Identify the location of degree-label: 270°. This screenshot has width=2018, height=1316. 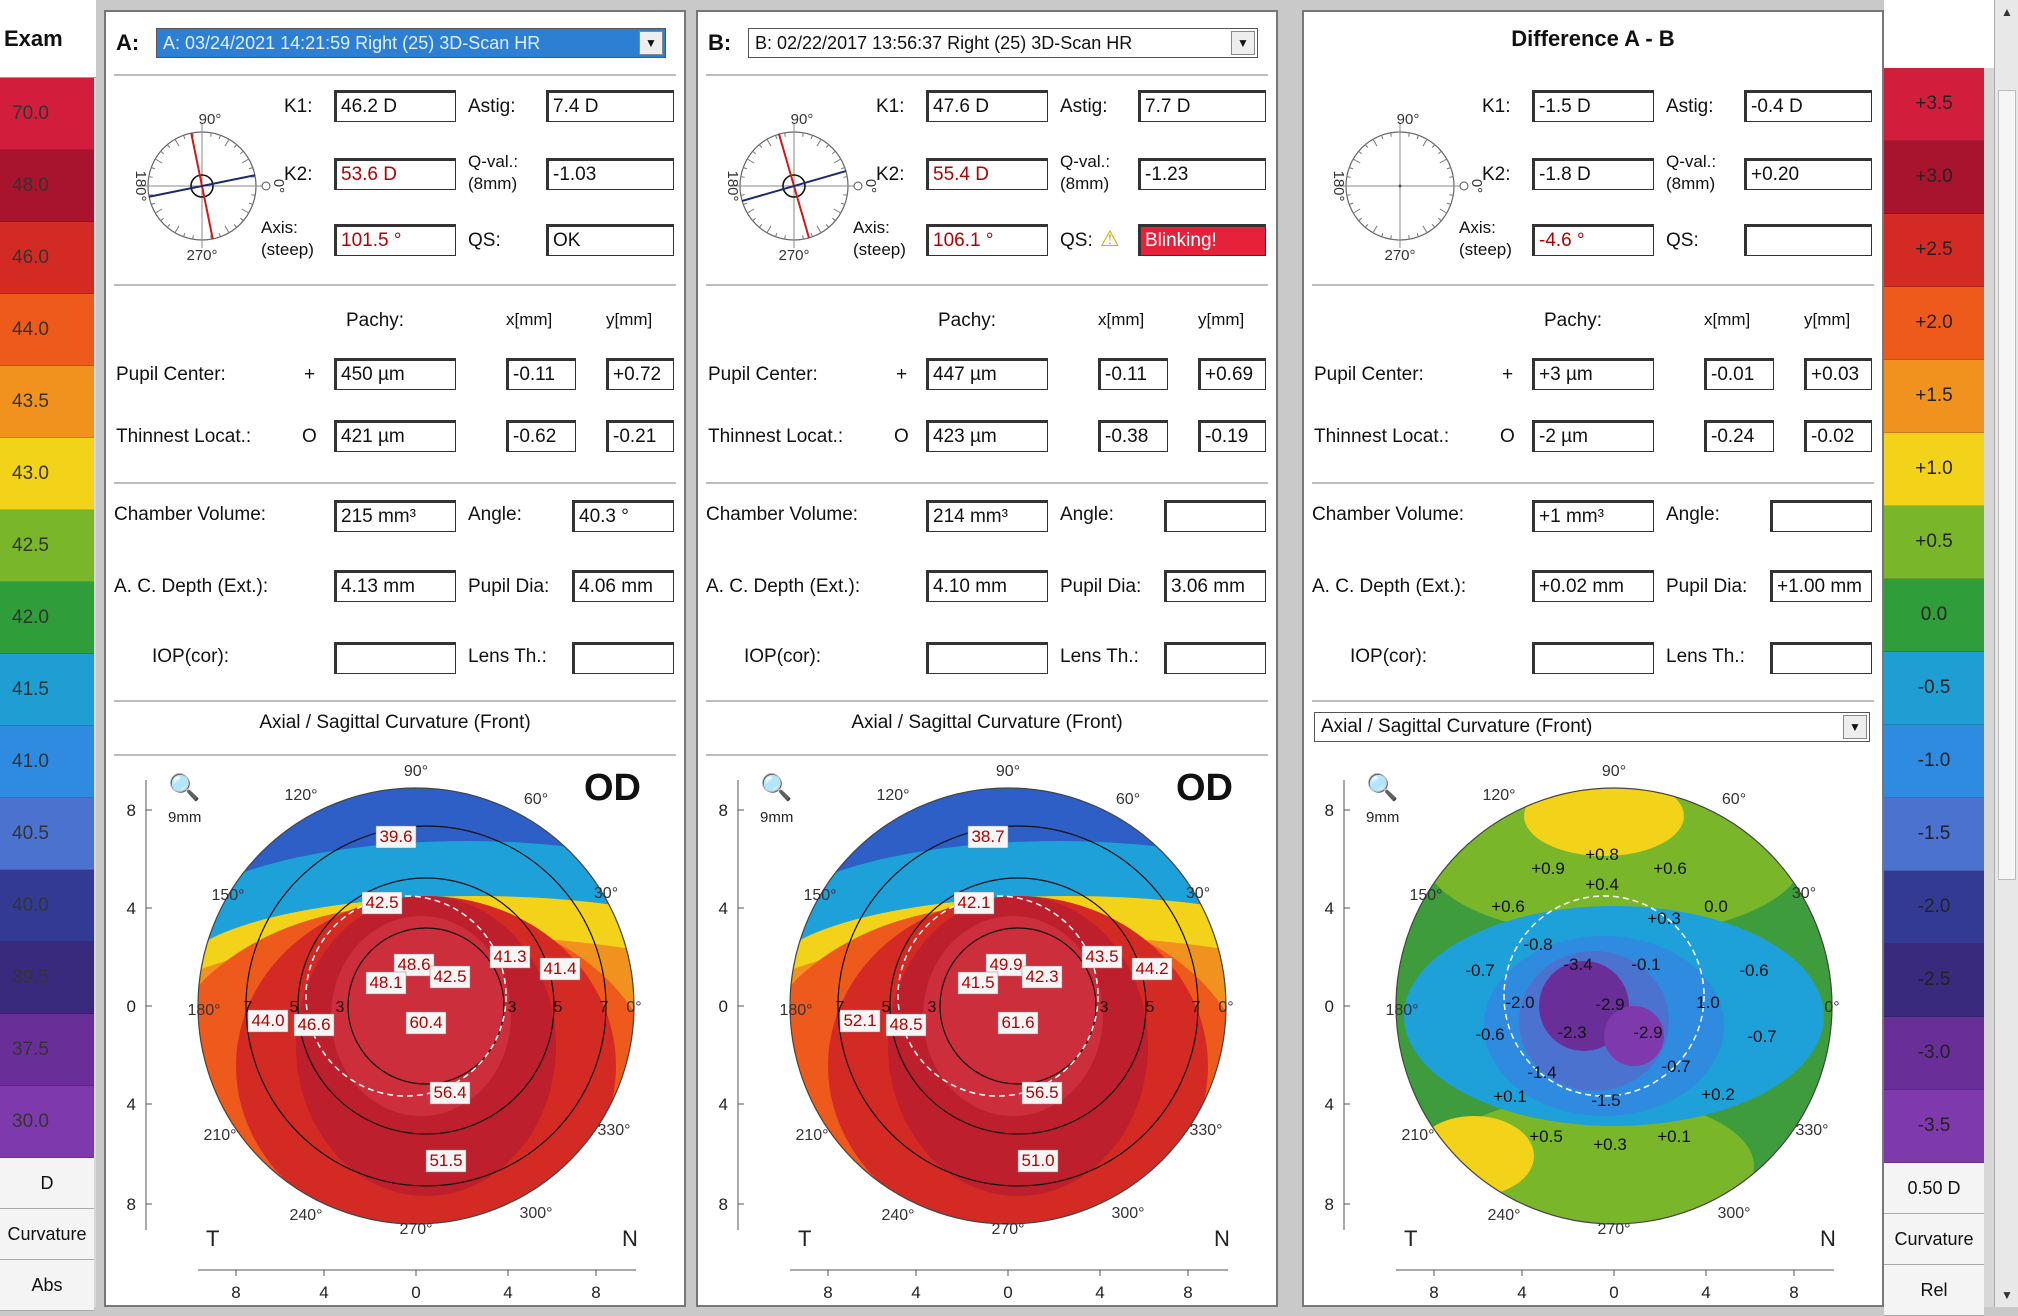
(1007, 1229).